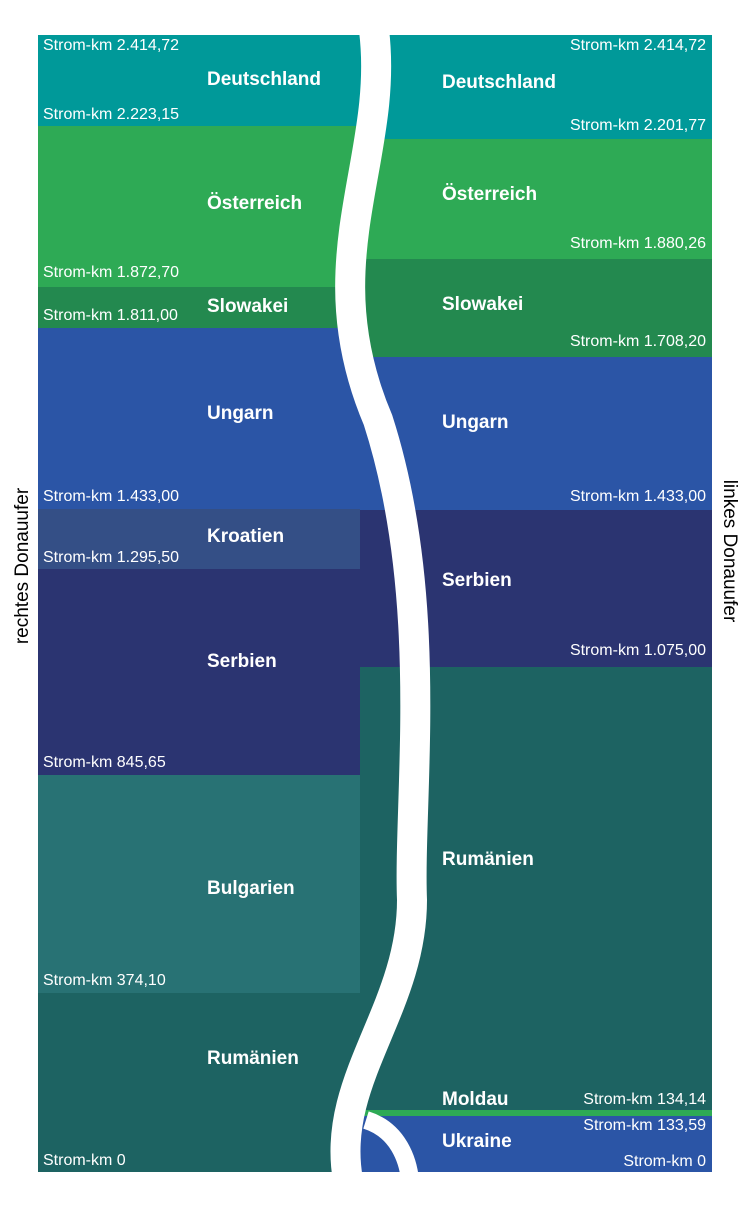 Image resolution: width=752 pixels, height=1215 pixels. What do you see at coordinates (111, 45) in the screenshot?
I see `left-km-label: Strom-km 2.414,72` at bounding box center [111, 45].